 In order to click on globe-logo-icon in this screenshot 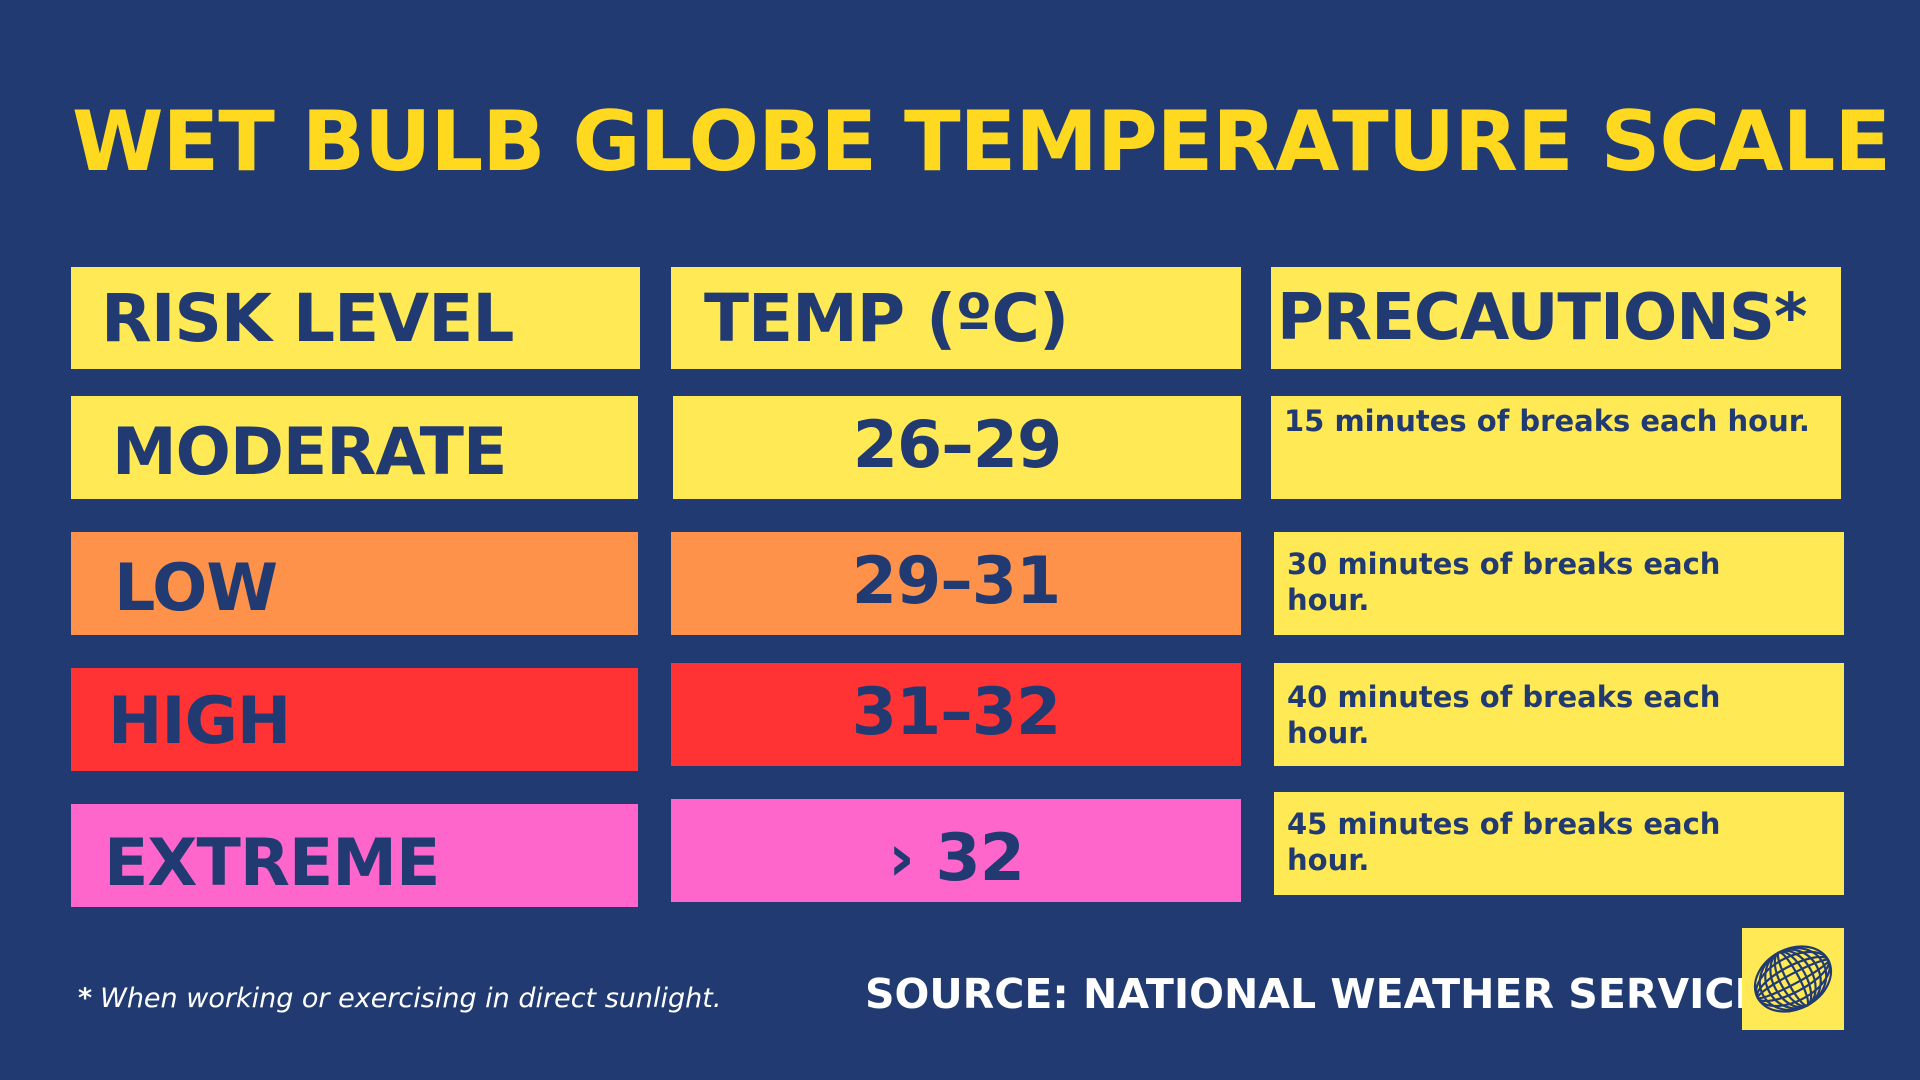, I will do `click(1793, 979)`.